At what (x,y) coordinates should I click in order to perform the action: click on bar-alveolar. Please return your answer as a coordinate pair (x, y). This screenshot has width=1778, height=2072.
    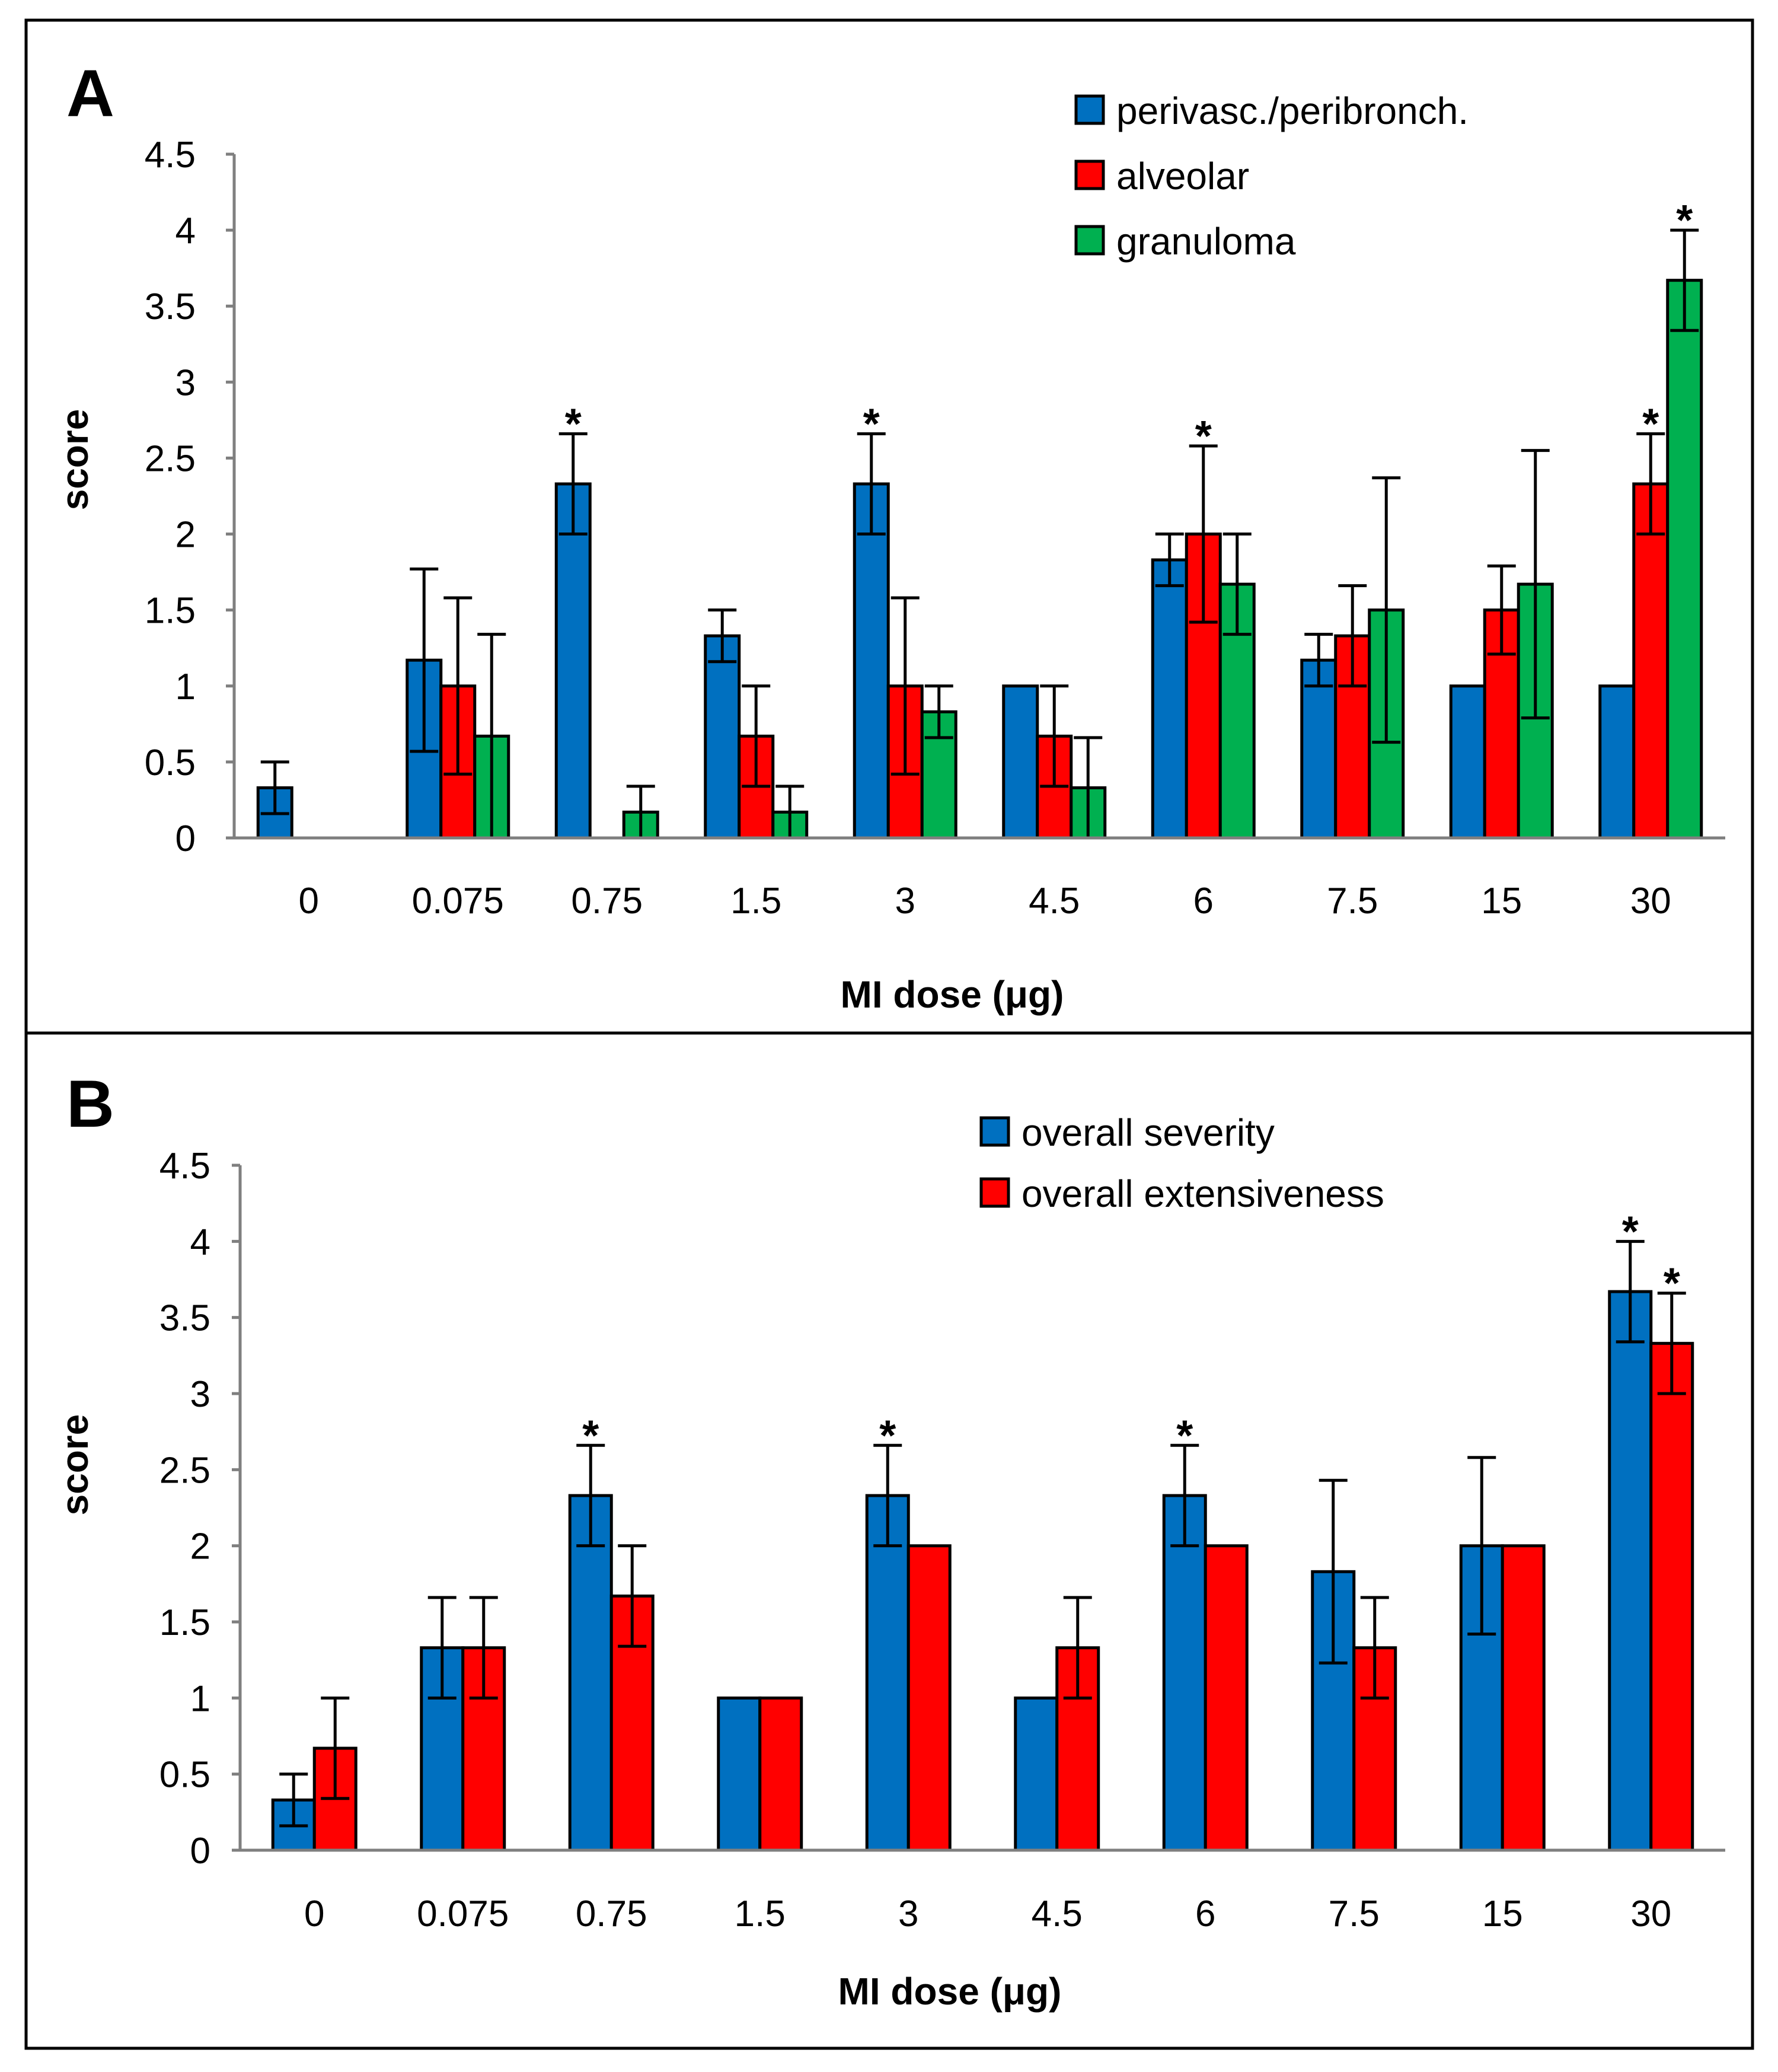
    Looking at the image, I should click on (1651, 661).